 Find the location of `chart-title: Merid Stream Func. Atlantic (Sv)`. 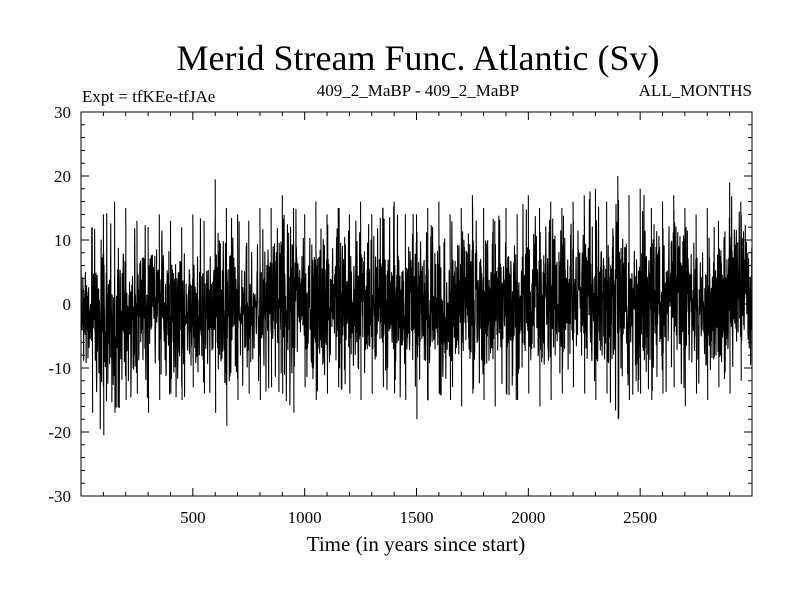

chart-title: Merid Stream Func. Atlantic (Sv) is located at coordinates (418, 58).